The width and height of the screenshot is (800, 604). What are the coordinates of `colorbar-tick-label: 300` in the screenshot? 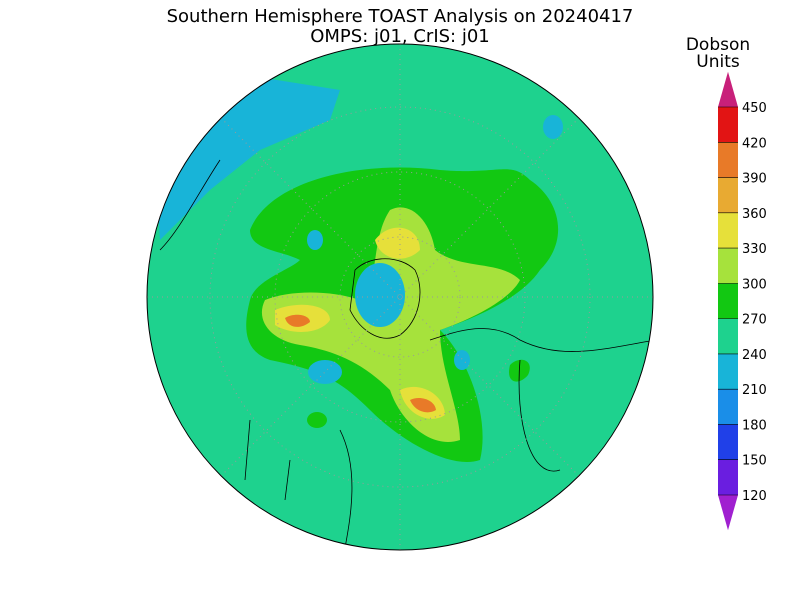 It's located at (754, 284).